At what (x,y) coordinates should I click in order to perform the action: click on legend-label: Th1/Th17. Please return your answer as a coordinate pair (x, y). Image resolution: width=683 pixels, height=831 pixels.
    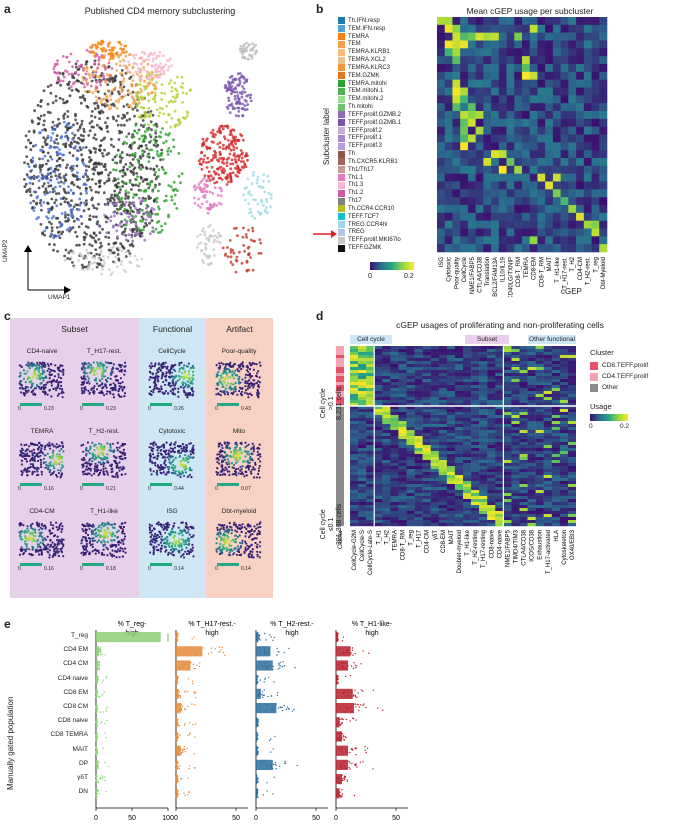
    Looking at the image, I should click on (361, 169).